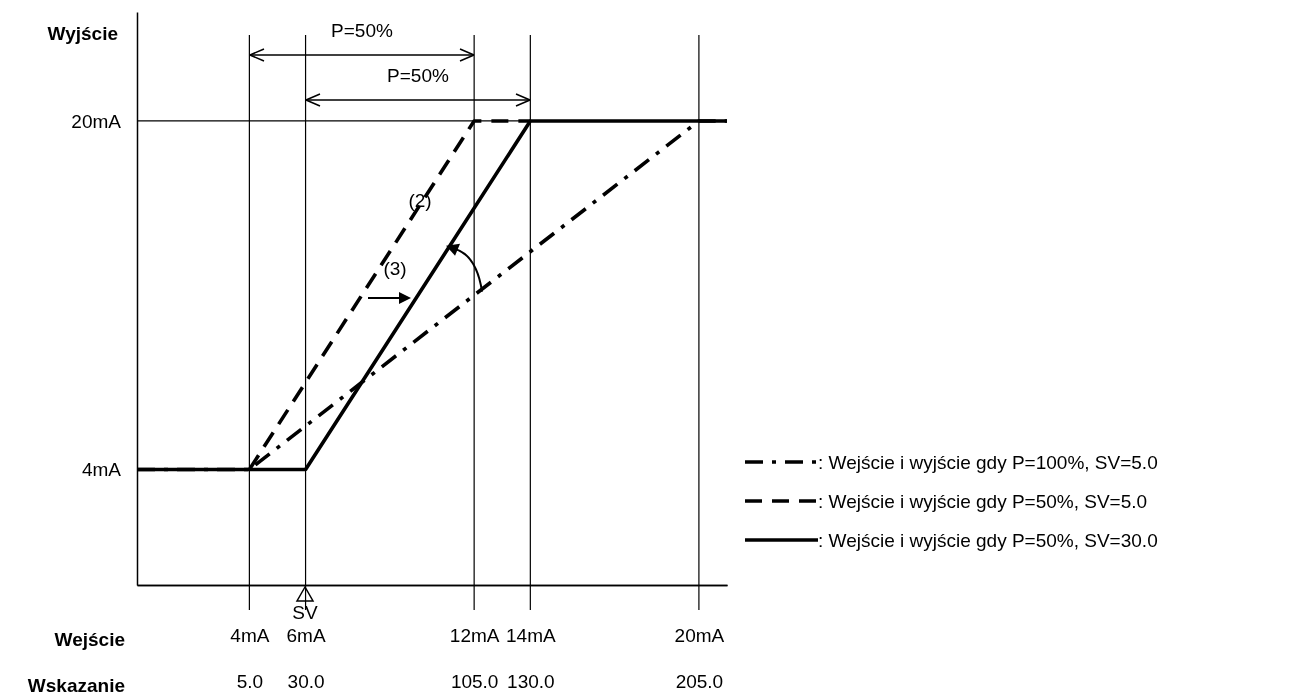 This screenshot has height=697, width=1306. What do you see at coordinates (474, 682) in the screenshot?
I see `x2-tick-label: 105.0` at bounding box center [474, 682].